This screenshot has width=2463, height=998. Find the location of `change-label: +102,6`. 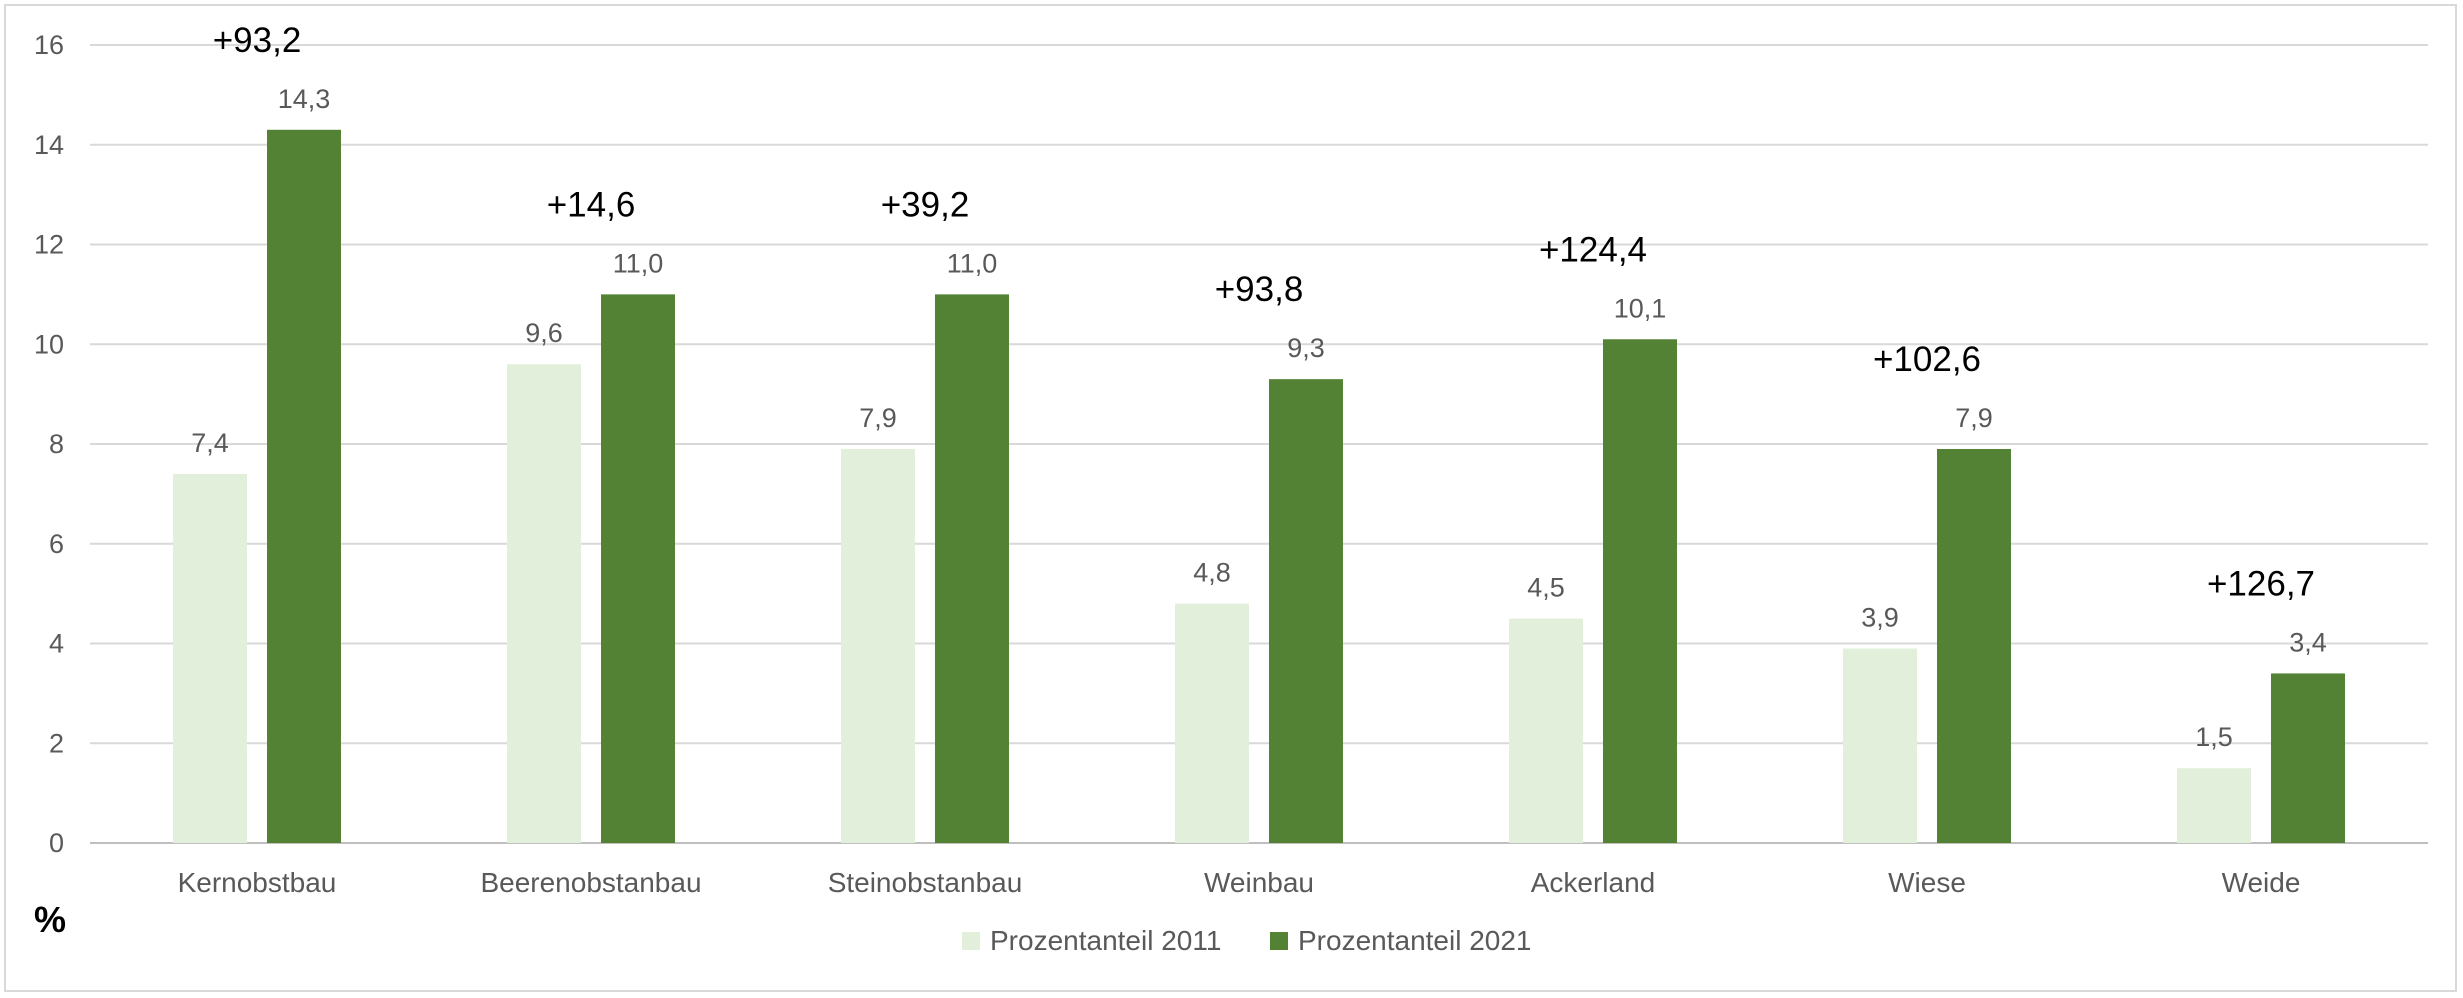

change-label: +102,6 is located at coordinates (1927, 359).